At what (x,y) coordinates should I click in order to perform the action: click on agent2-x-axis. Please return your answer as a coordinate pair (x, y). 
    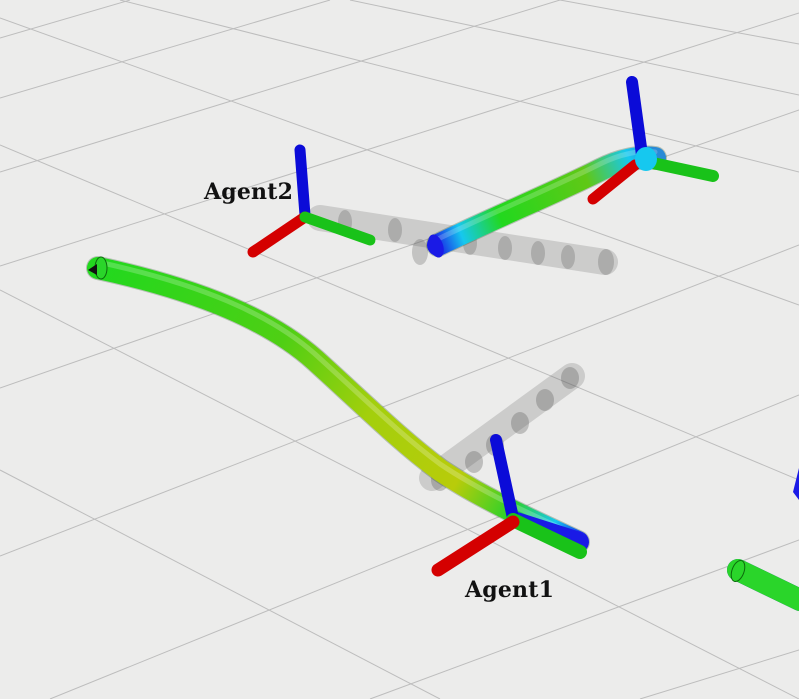
    Looking at the image, I should click on (279, 234).